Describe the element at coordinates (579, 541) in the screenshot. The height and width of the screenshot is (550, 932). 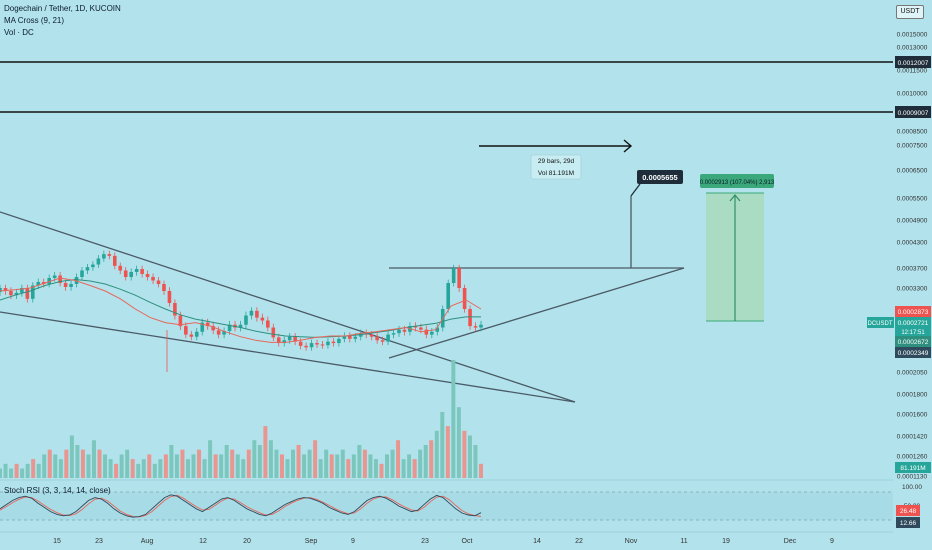
I see `time-tick: 22` at that location.